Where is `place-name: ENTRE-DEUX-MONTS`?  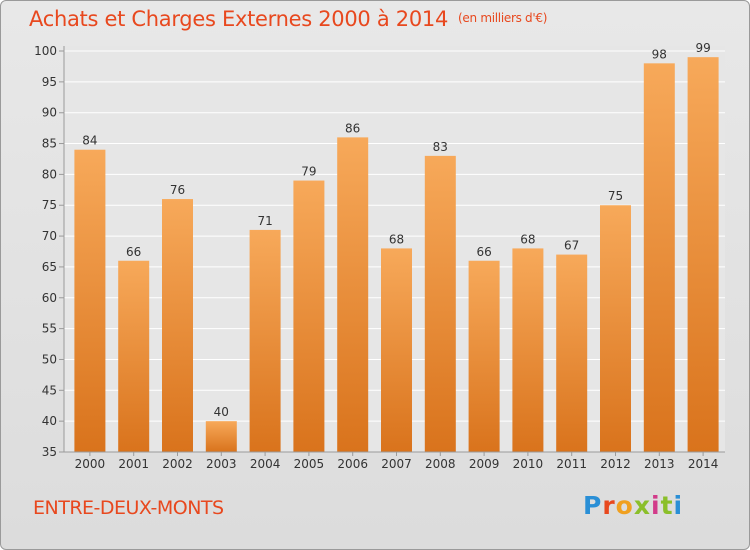
place-name: ENTRE-DEUX-MONTS is located at coordinates (128, 508).